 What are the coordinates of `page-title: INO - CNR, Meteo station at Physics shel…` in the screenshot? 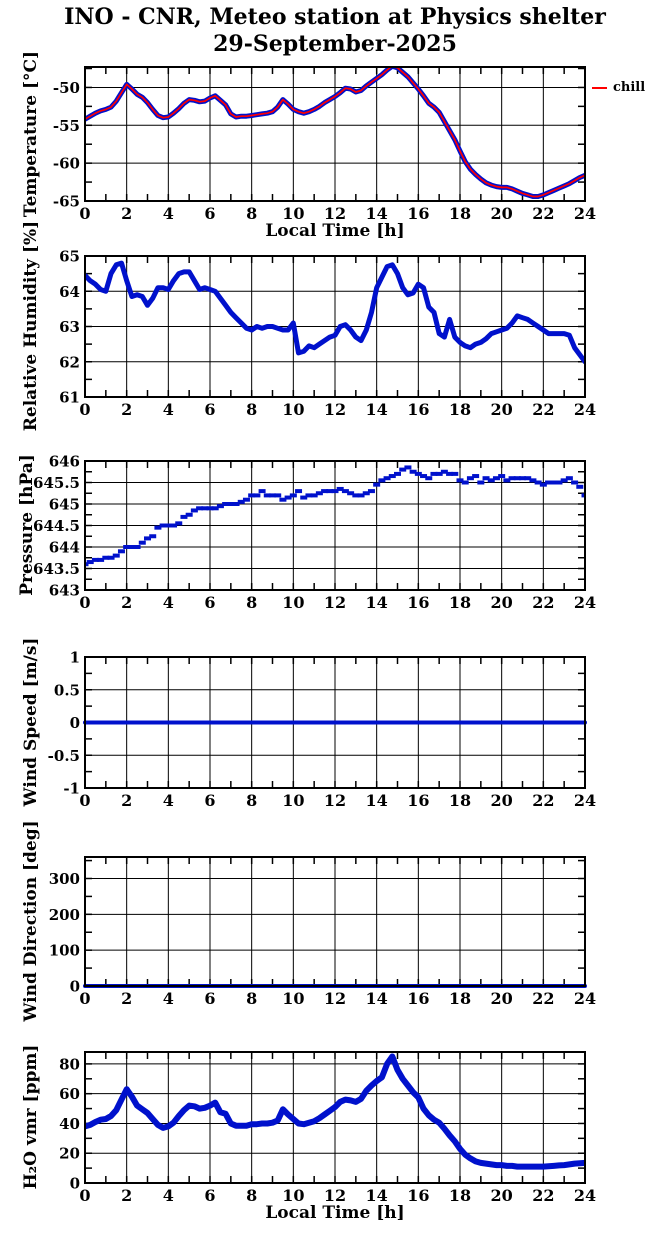 It's located at (335, 17).